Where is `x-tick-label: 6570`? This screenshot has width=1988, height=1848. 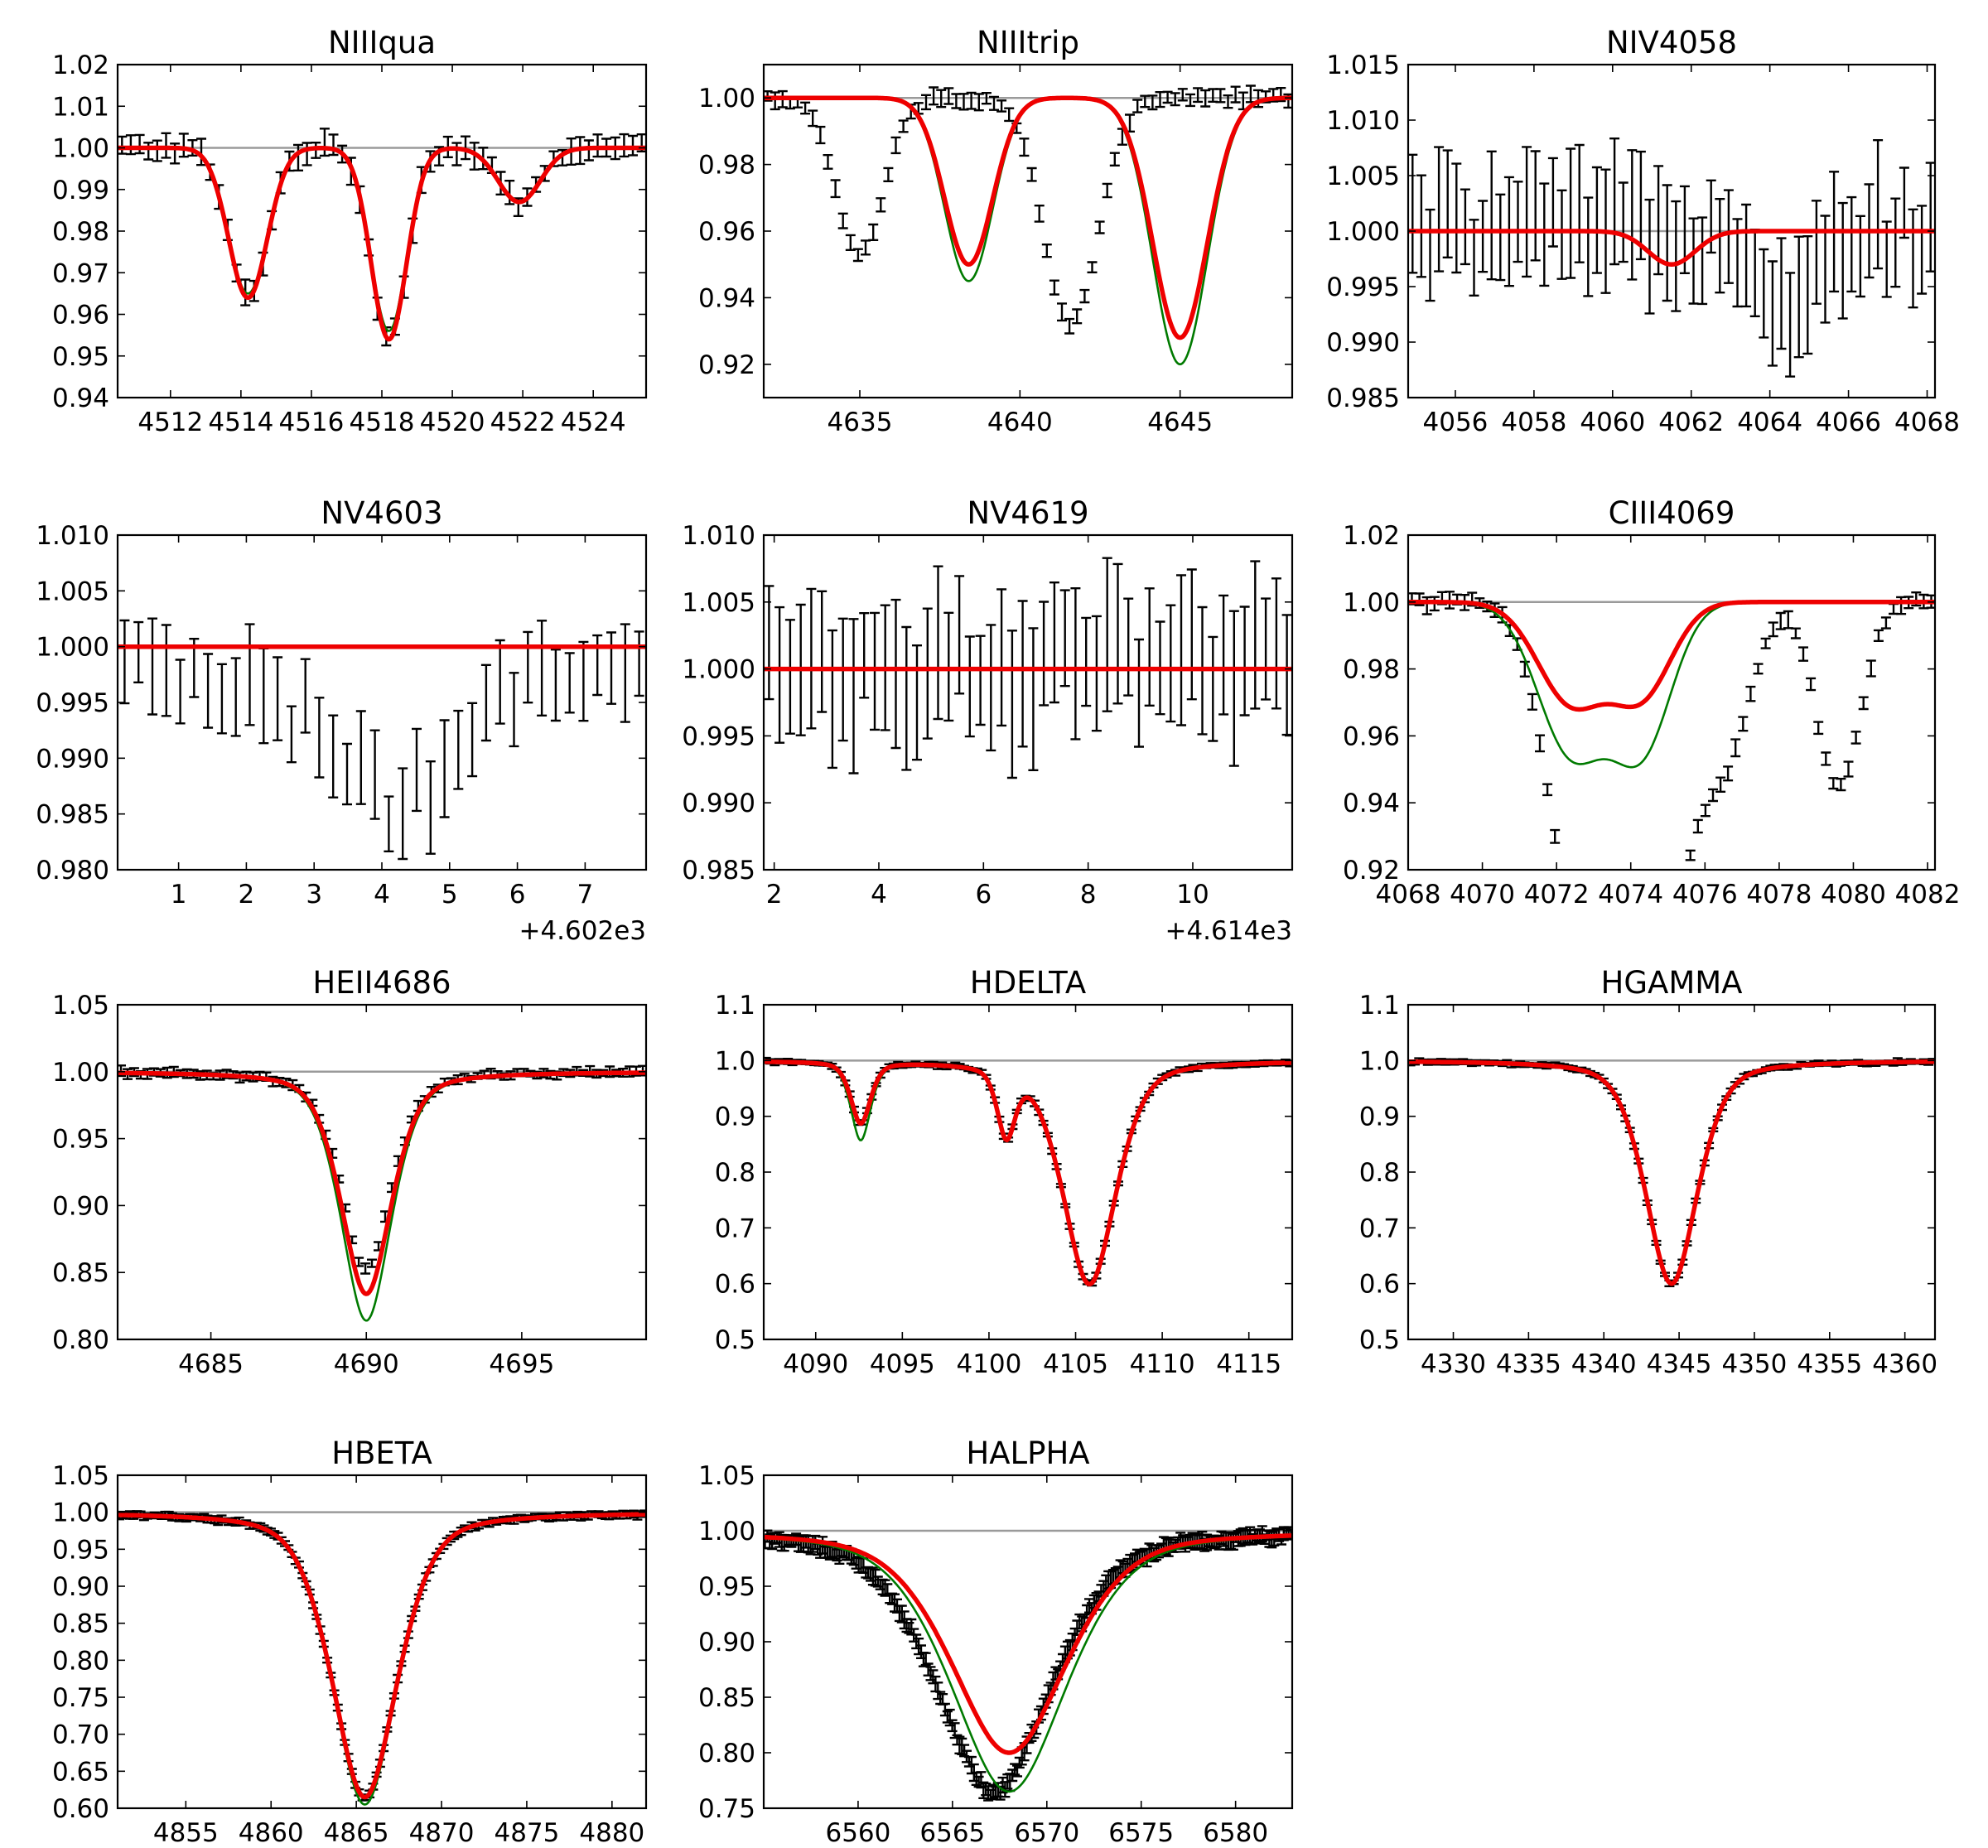 x-tick-label: 6570 is located at coordinates (1046, 1833).